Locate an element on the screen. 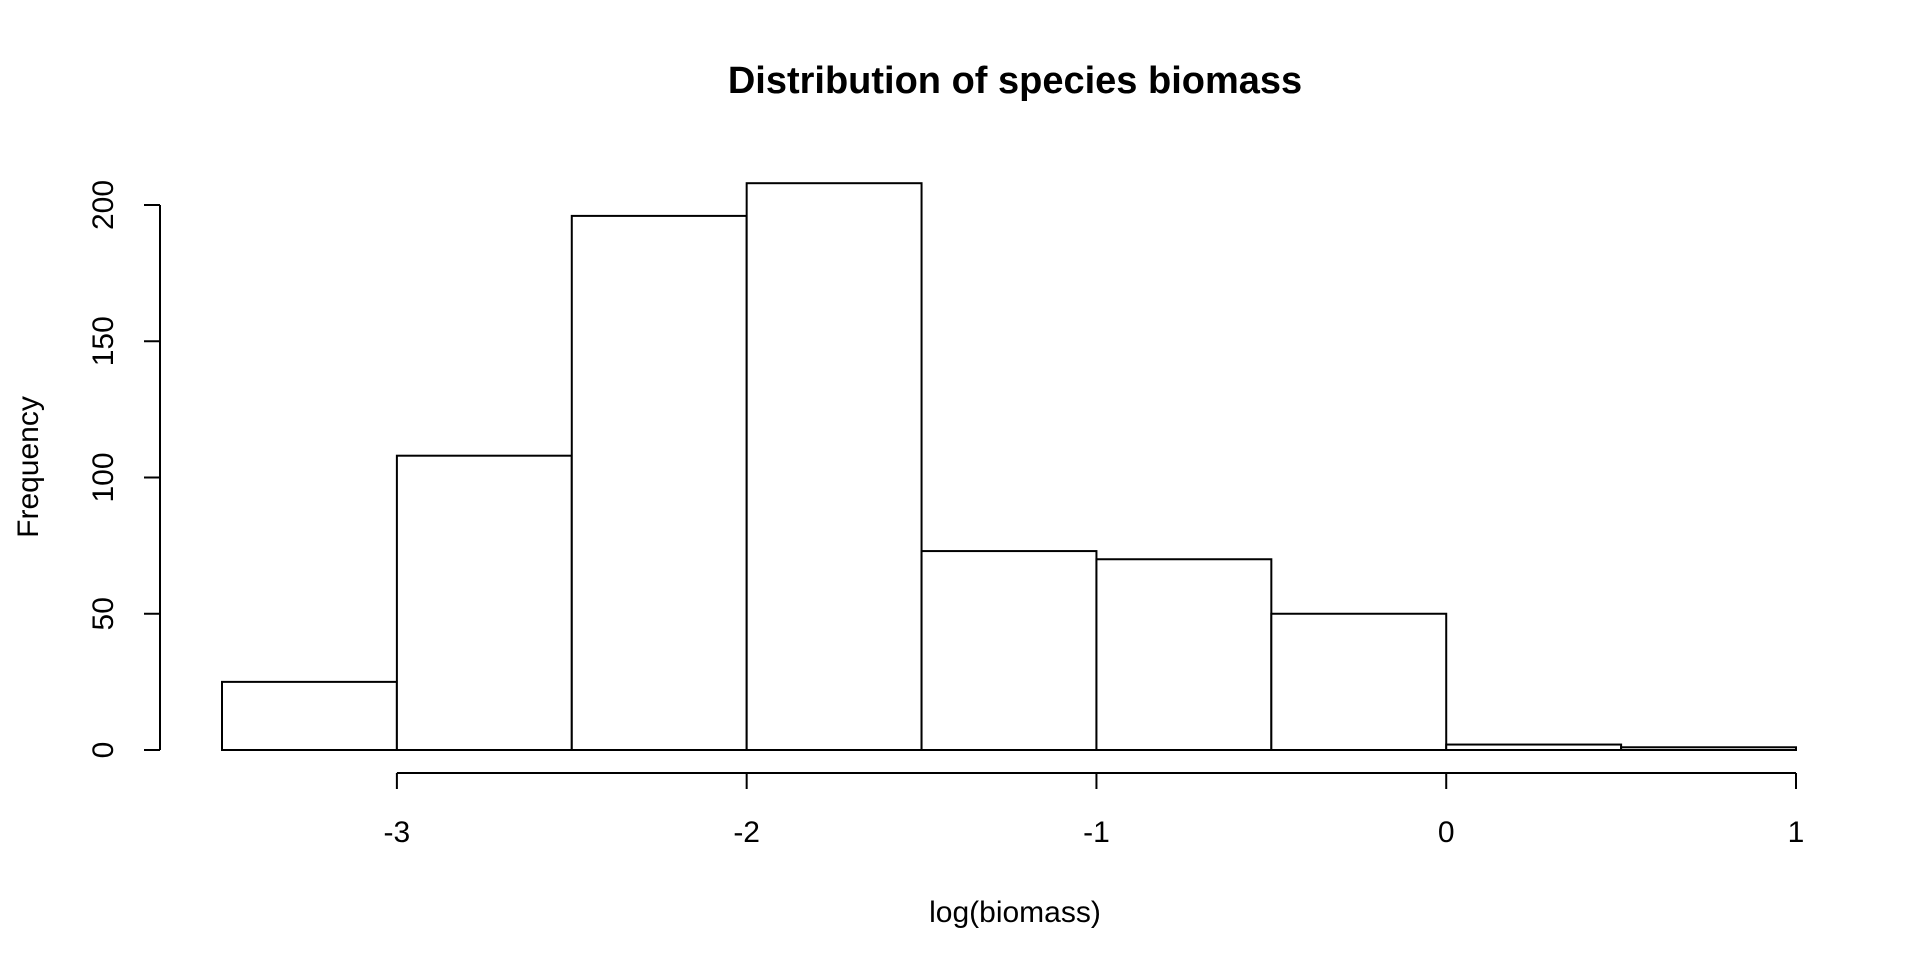  x-tick-label: 0 is located at coordinates (1446, 832).